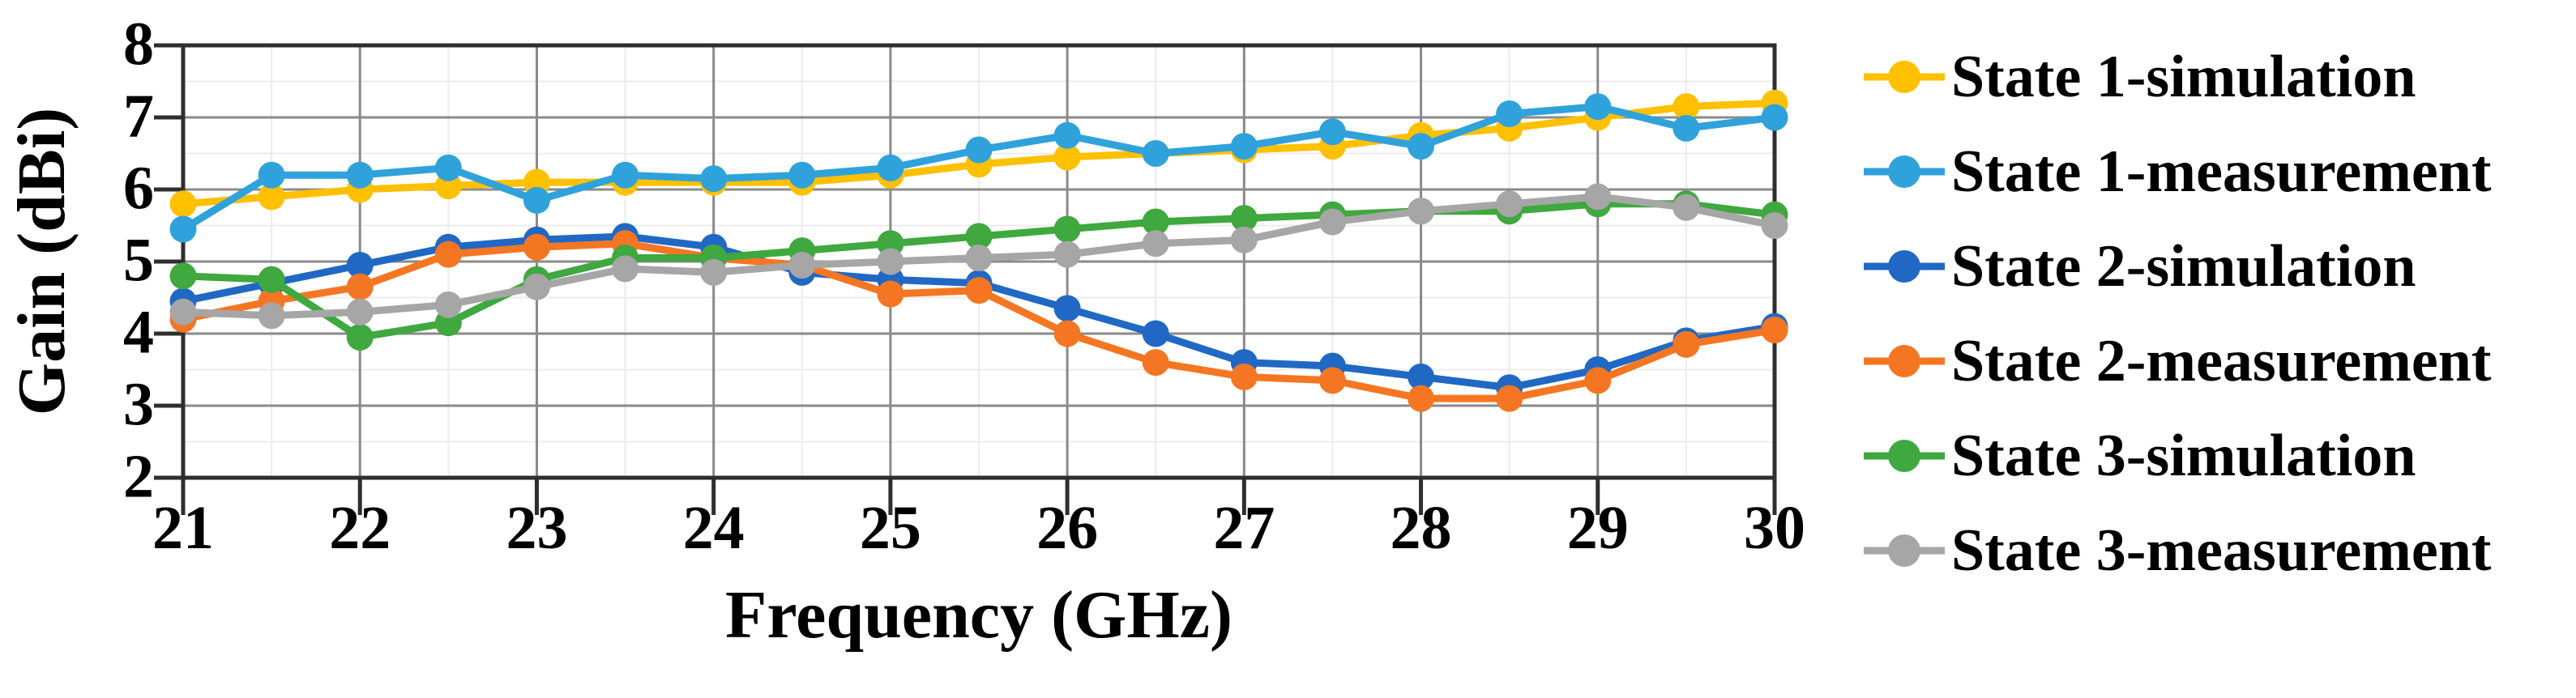 The image size is (2576, 698). What do you see at coordinates (1421, 528) in the screenshot?
I see `x-tick-label: 28` at bounding box center [1421, 528].